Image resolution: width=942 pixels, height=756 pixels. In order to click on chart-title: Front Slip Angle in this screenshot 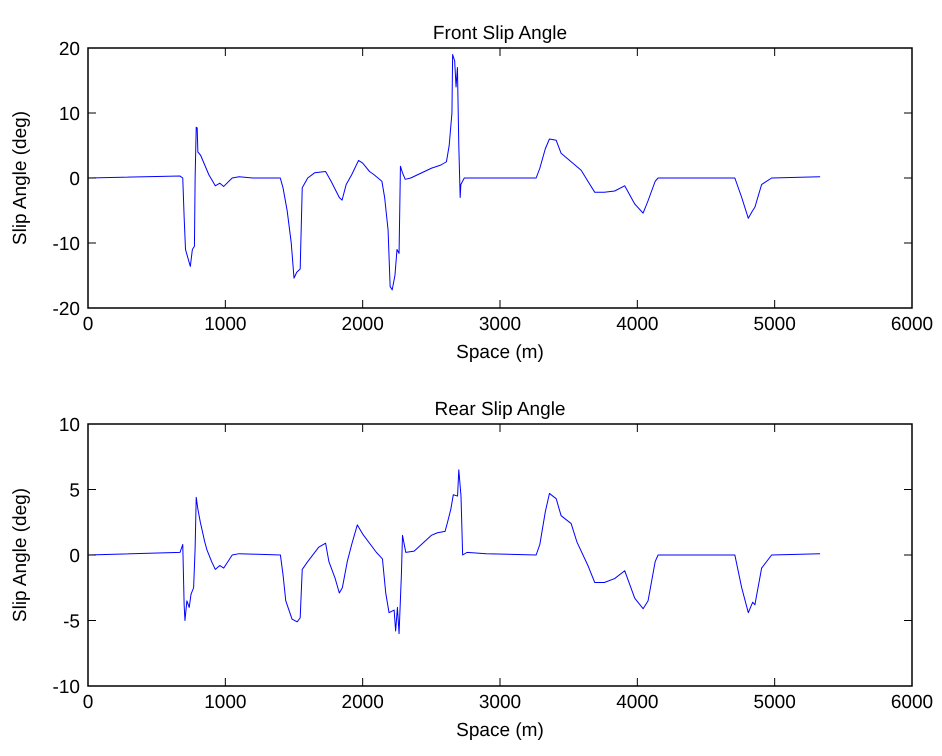, I will do `click(500, 33)`.